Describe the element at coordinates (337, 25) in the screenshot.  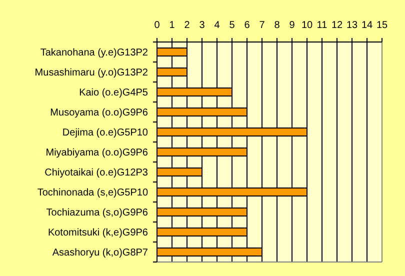
I see `x-tick-label: 12` at that location.